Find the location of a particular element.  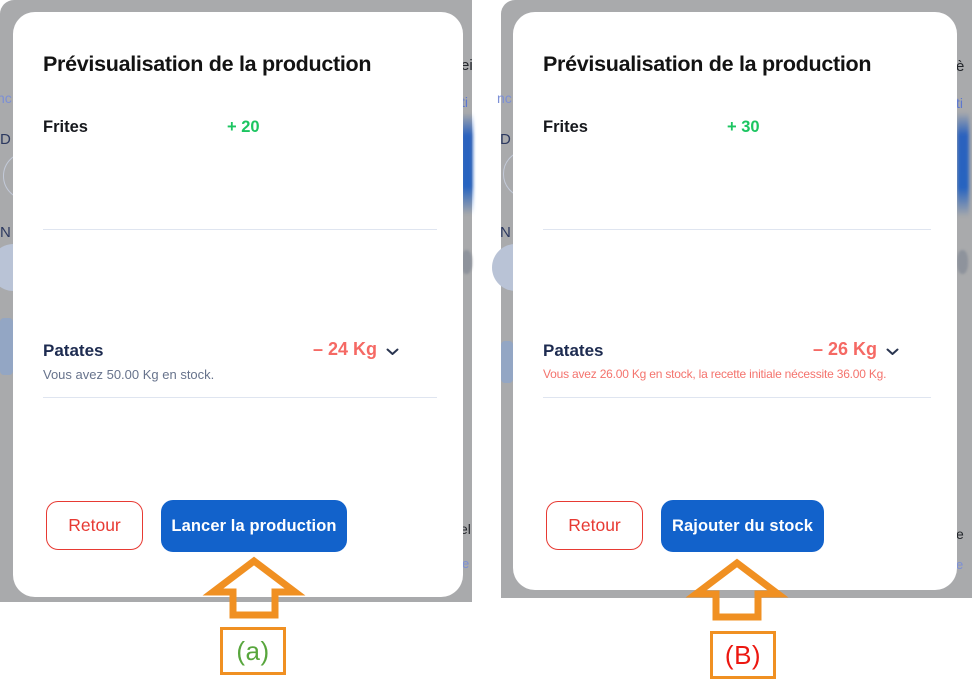

product-quantity-delta: + 20 is located at coordinates (243, 127).